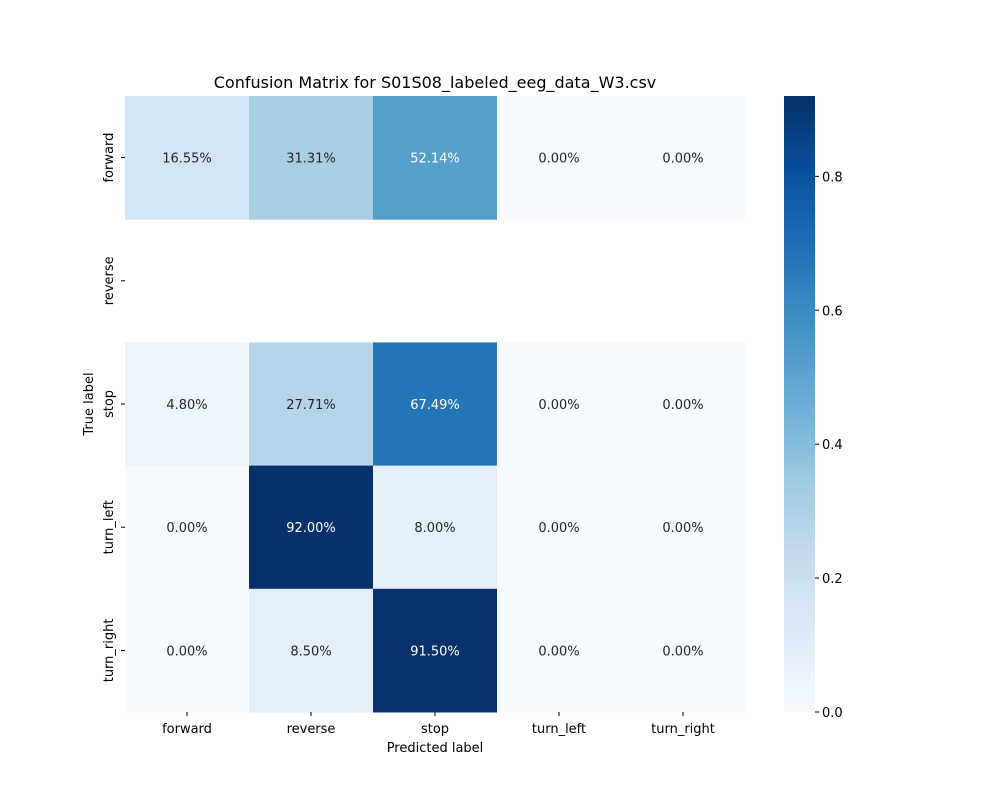  What do you see at coordinates (832, 579) in the screenshot?
I see `colorbar-tick-label: 0.2` at bounding box center [832, 579].